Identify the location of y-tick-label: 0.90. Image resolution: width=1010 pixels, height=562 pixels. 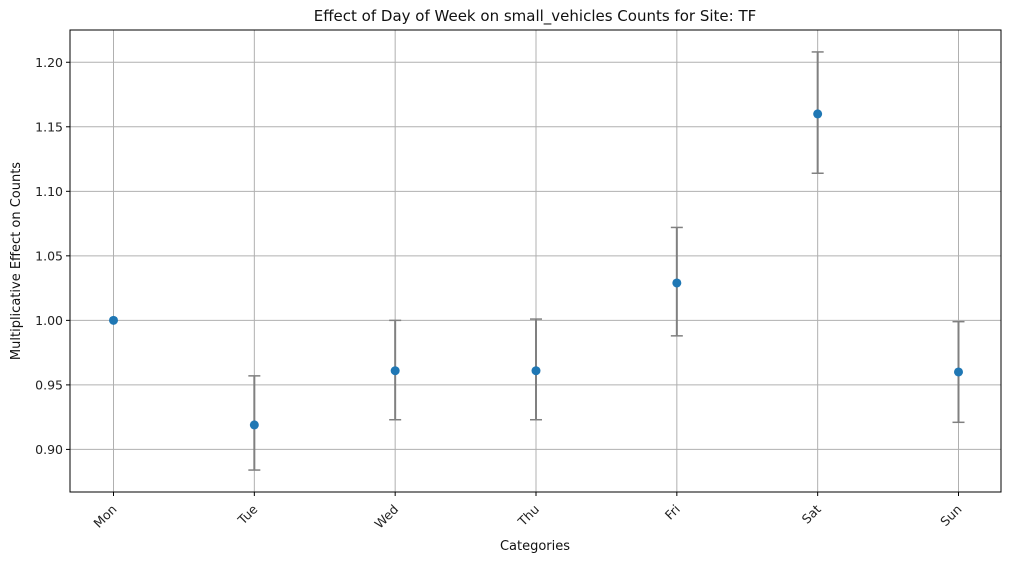
(49, 449).